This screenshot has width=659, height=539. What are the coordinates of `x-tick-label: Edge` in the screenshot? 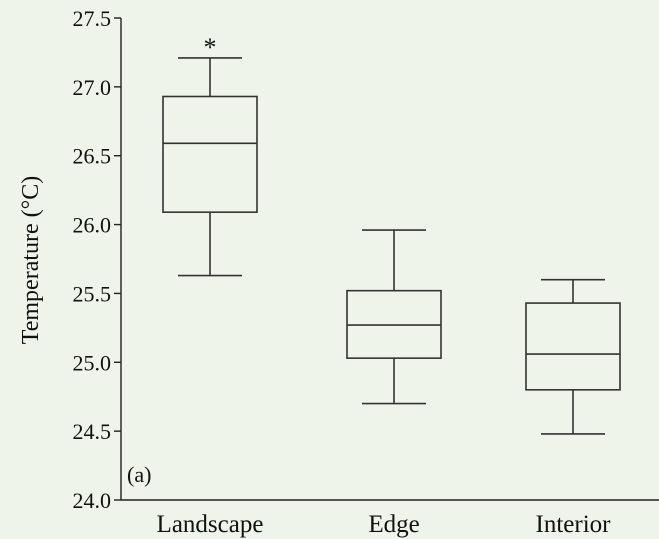 It's located at (393, 524).